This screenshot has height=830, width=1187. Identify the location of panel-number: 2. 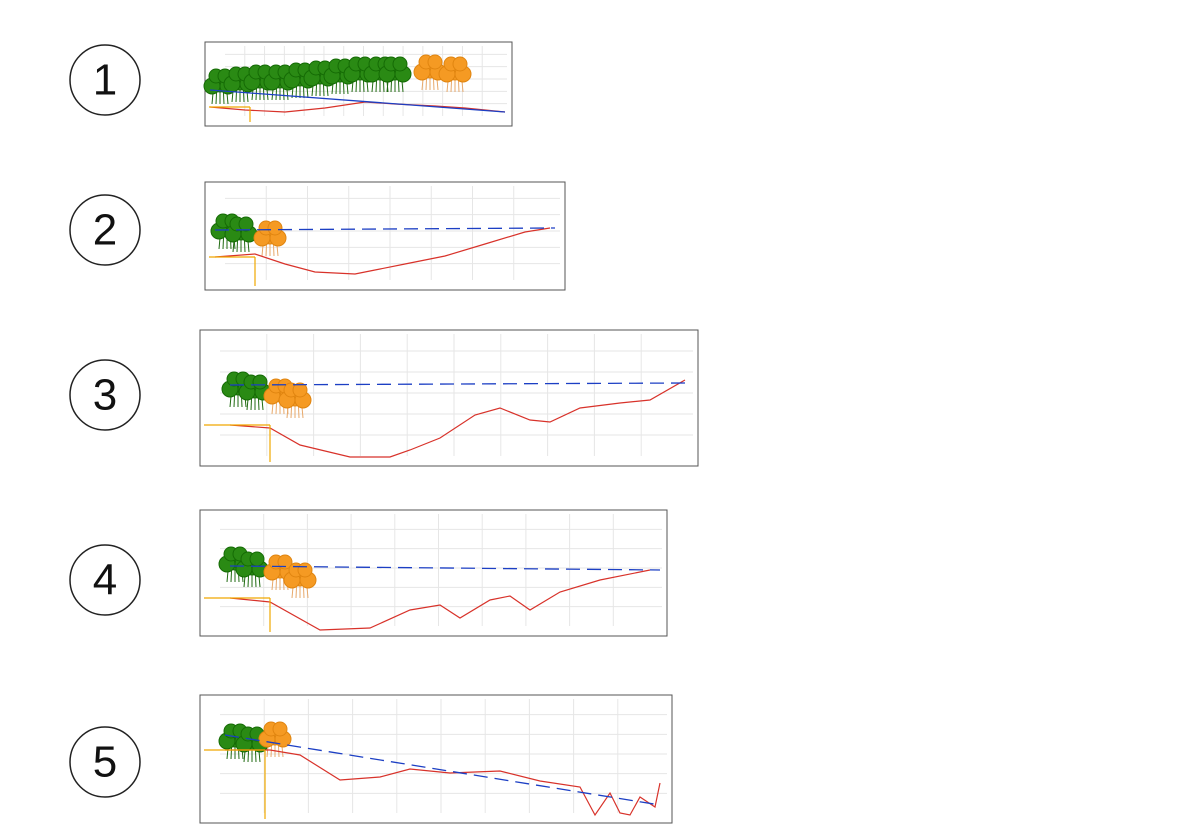
(105, 230).